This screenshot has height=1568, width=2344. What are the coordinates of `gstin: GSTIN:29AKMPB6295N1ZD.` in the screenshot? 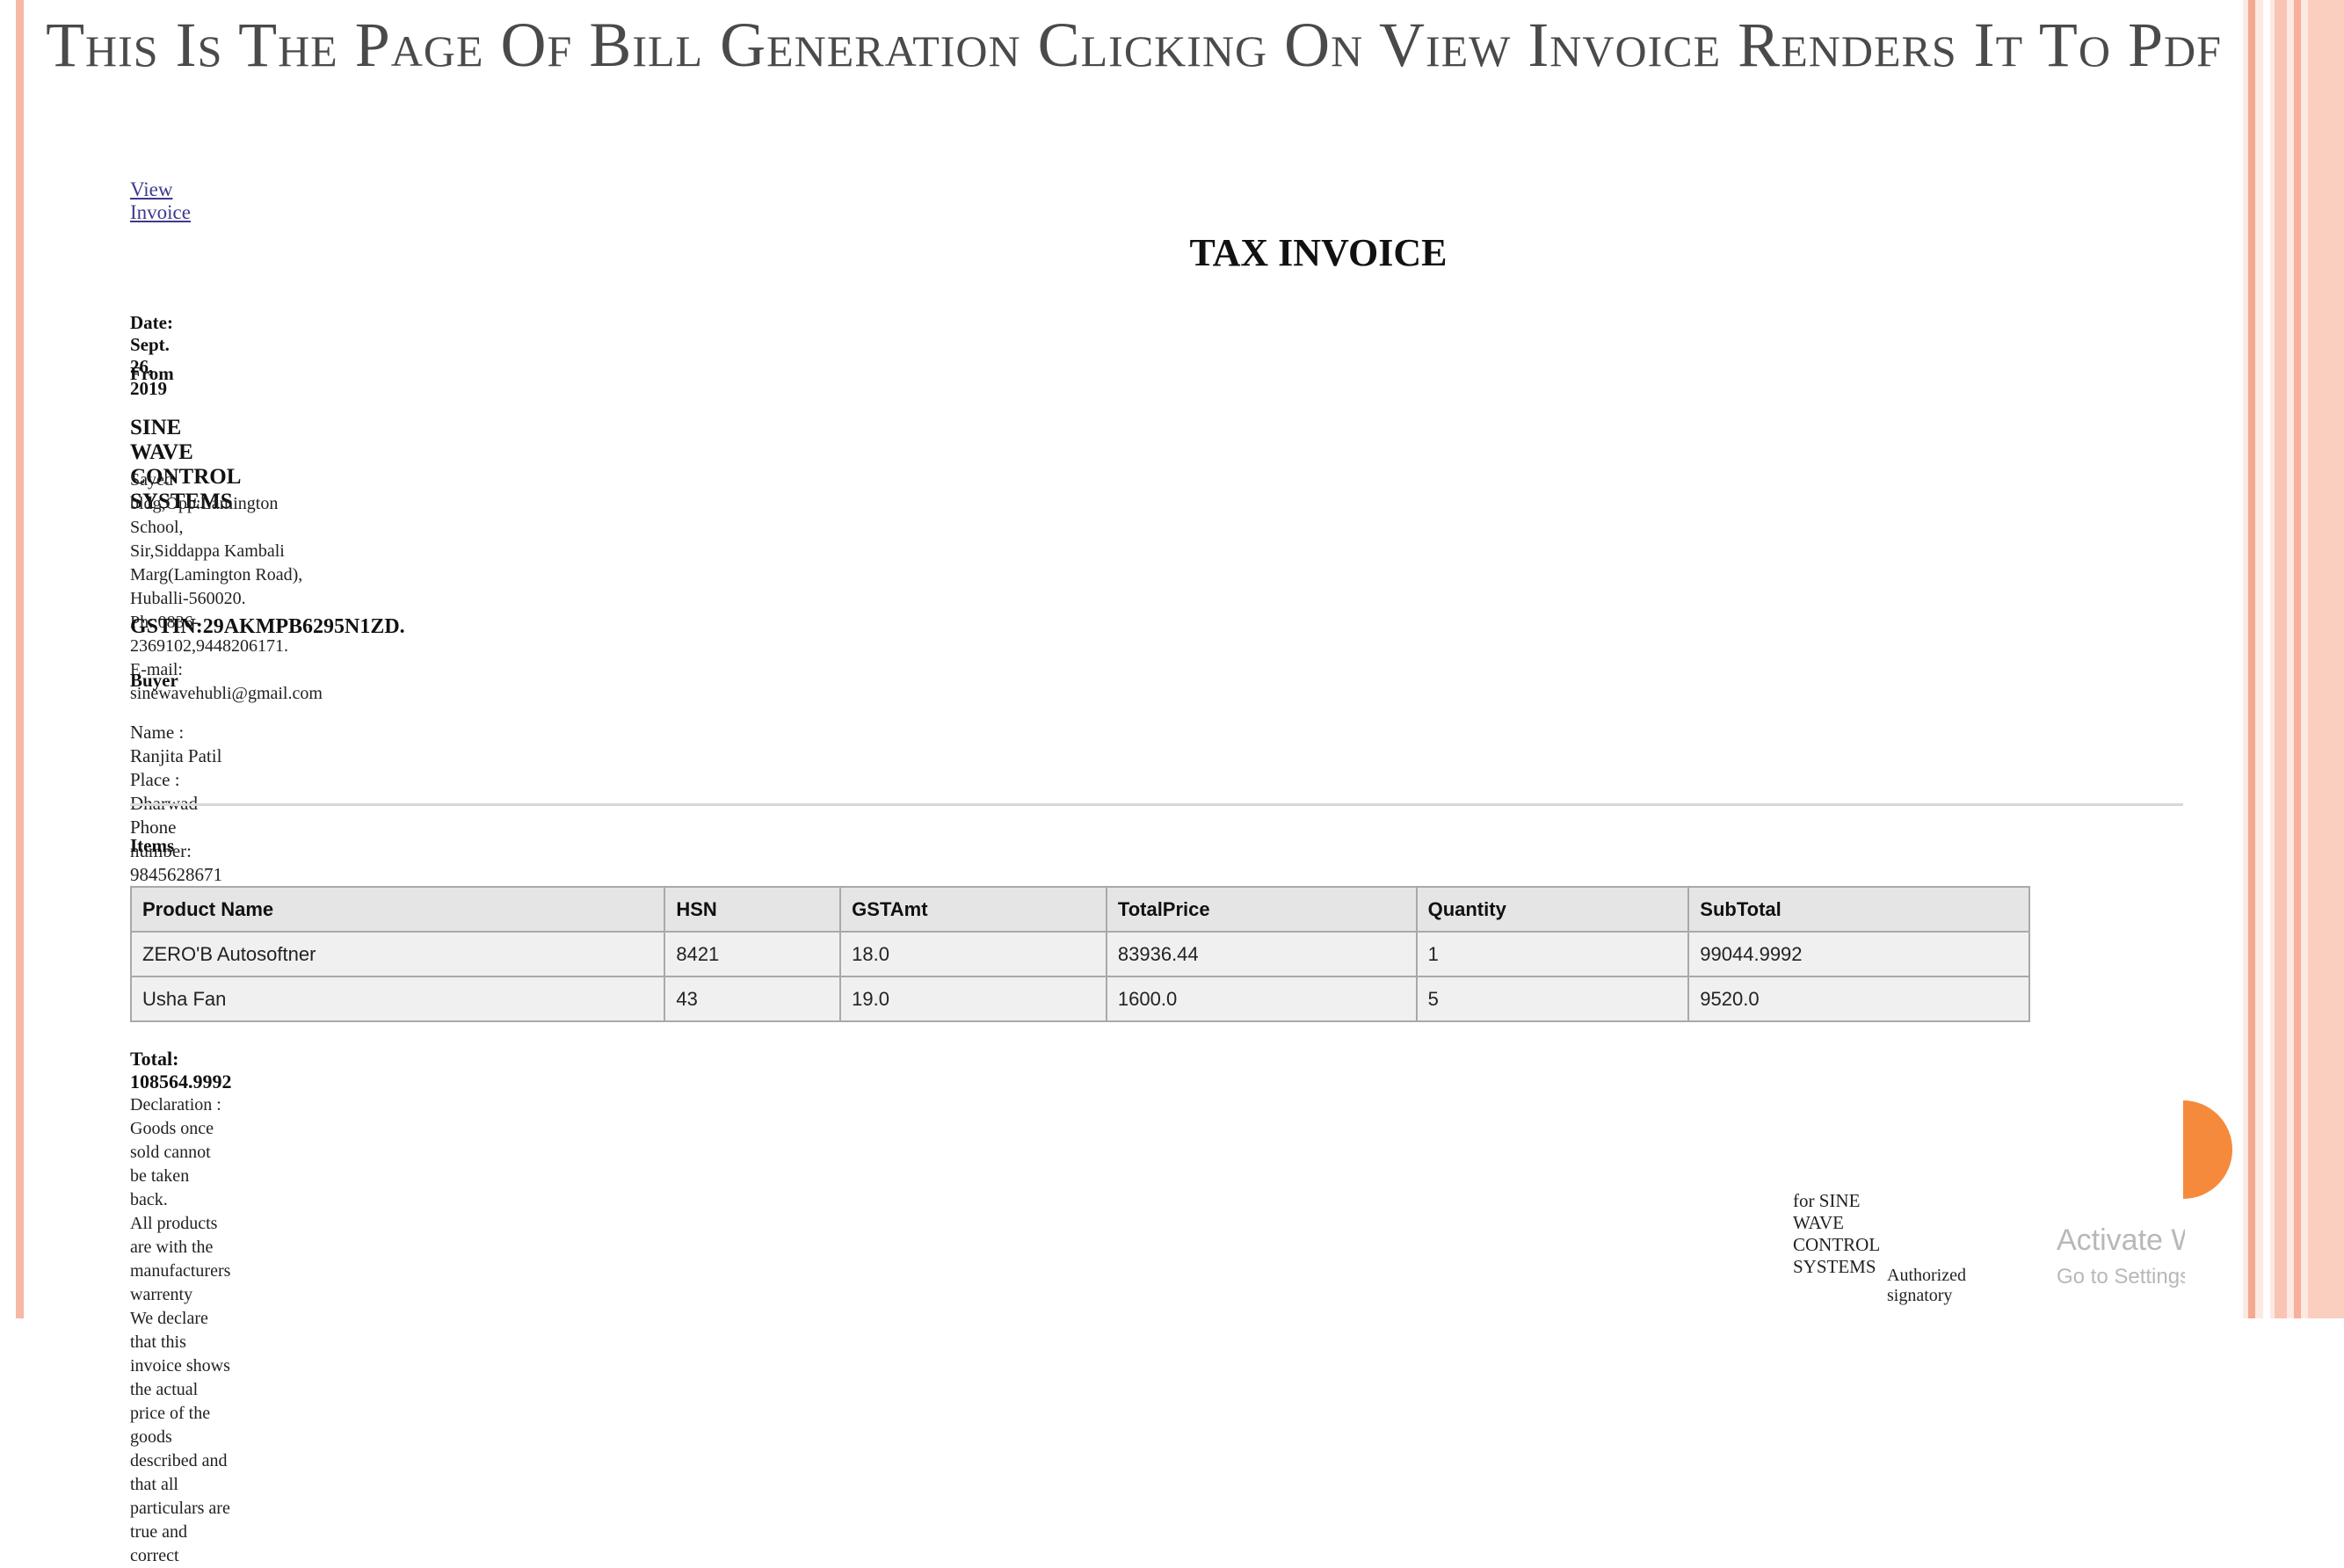 It's located at (267, 626).